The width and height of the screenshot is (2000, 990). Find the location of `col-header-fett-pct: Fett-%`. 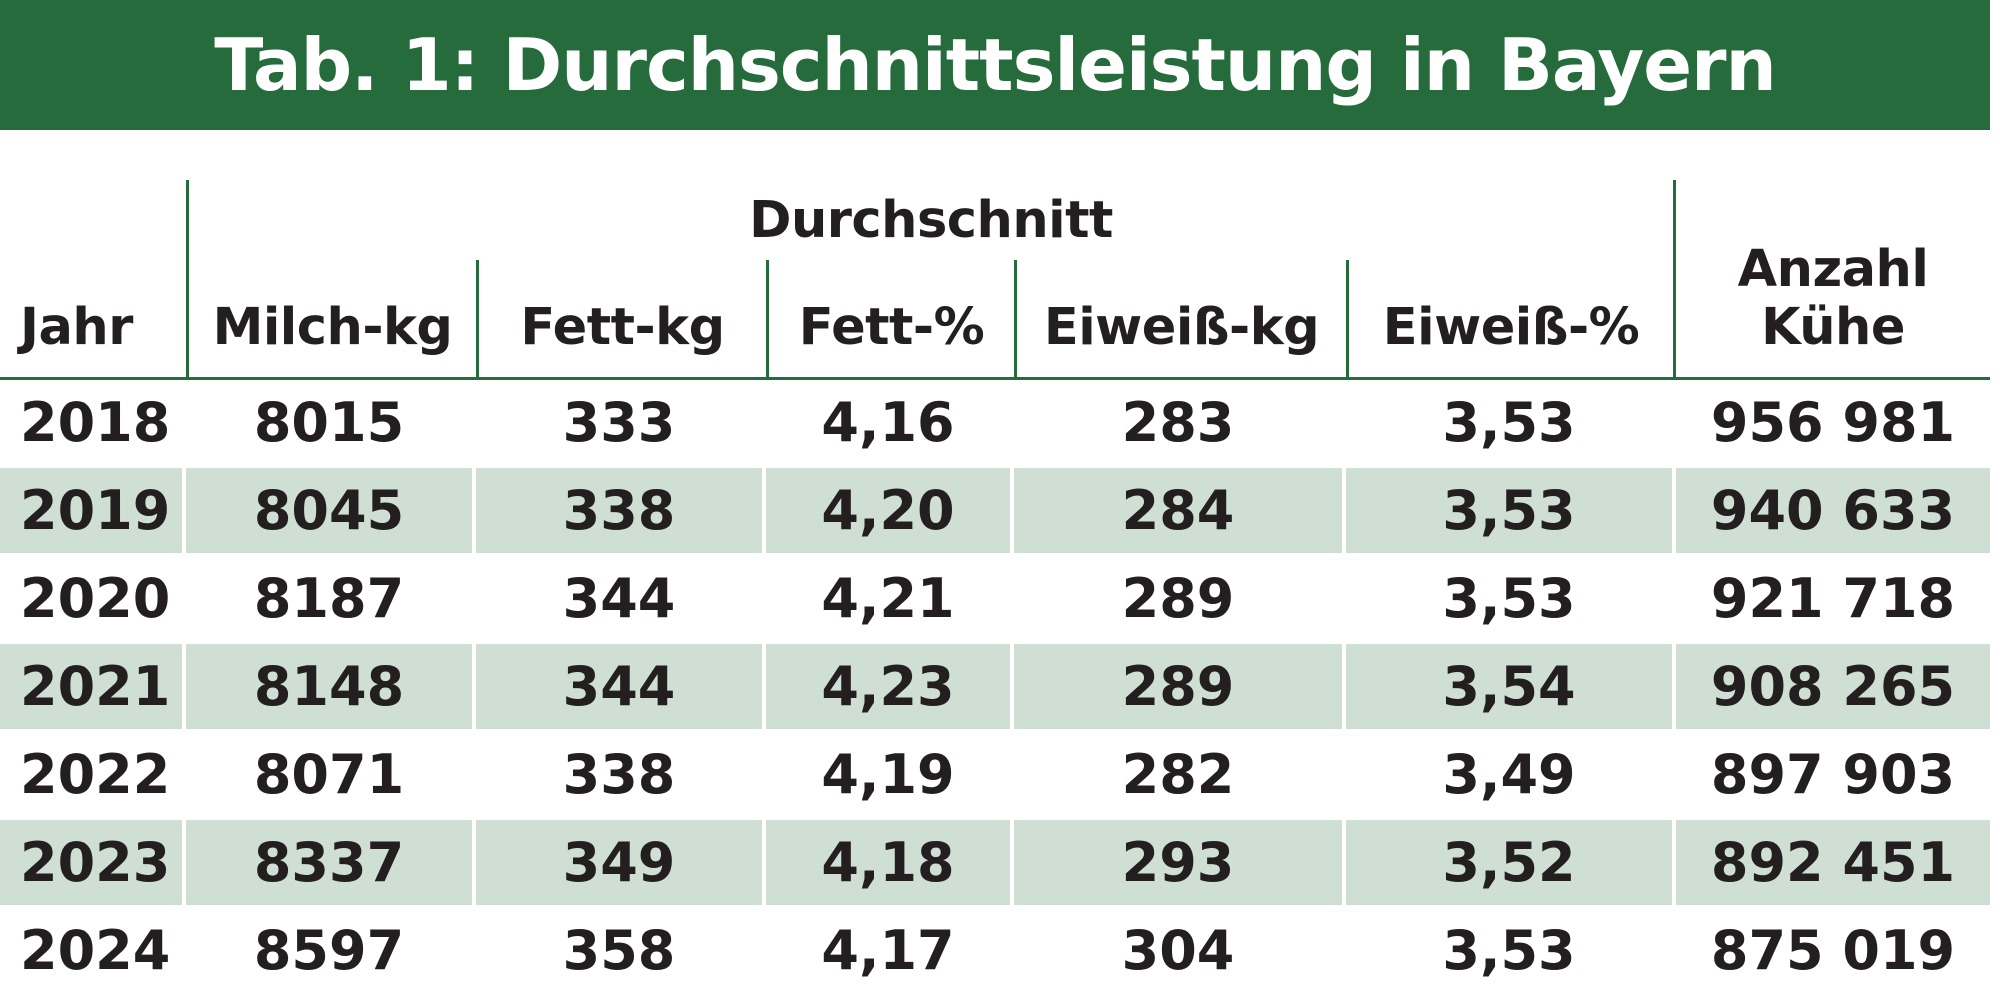

col-header-fett-pct: Fett-% is located at coordinates (890, 320).